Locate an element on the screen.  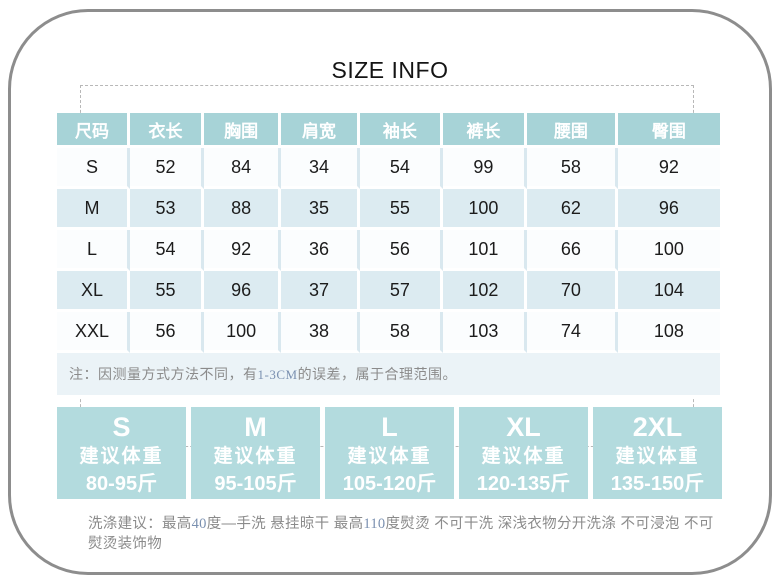
cell-value: 62 is located at coordinates (572, 209).